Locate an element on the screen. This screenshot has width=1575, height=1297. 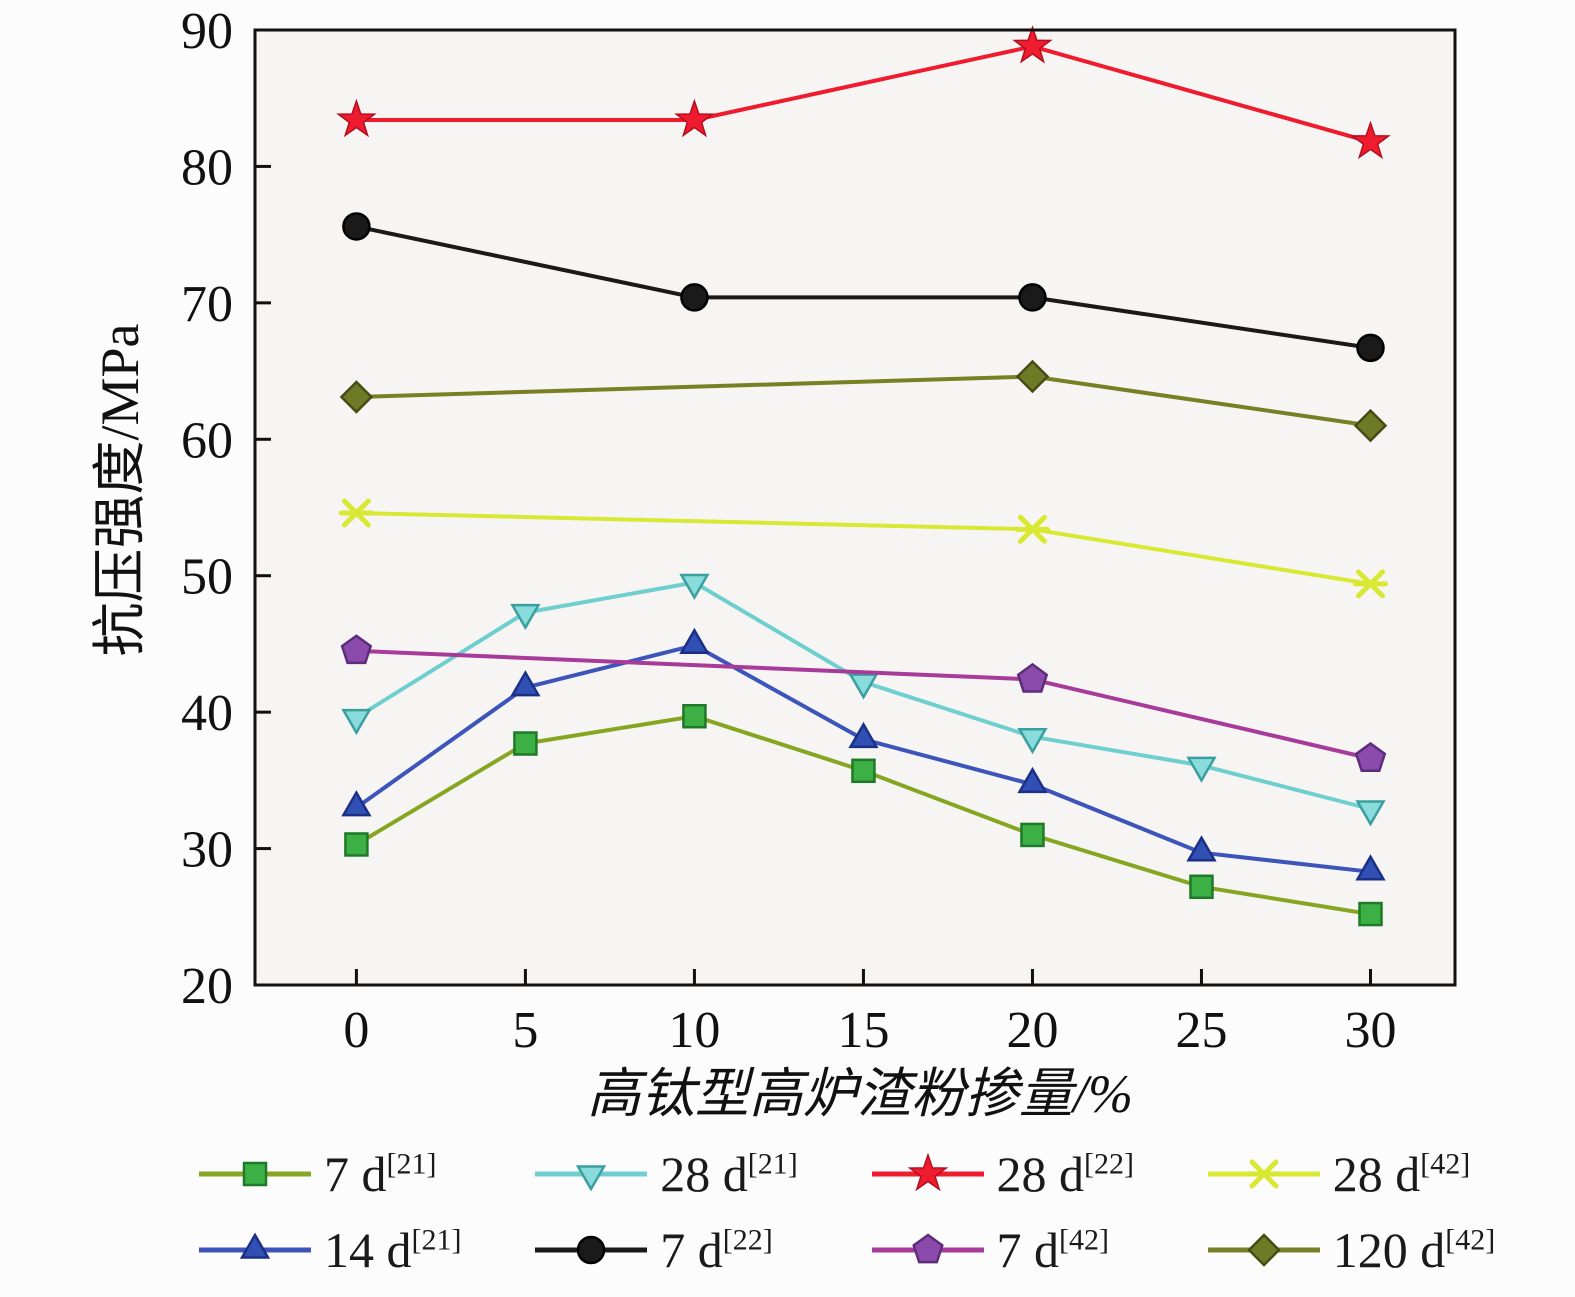
x-tick-label: 20 is located at coordinates (1032, 1030).